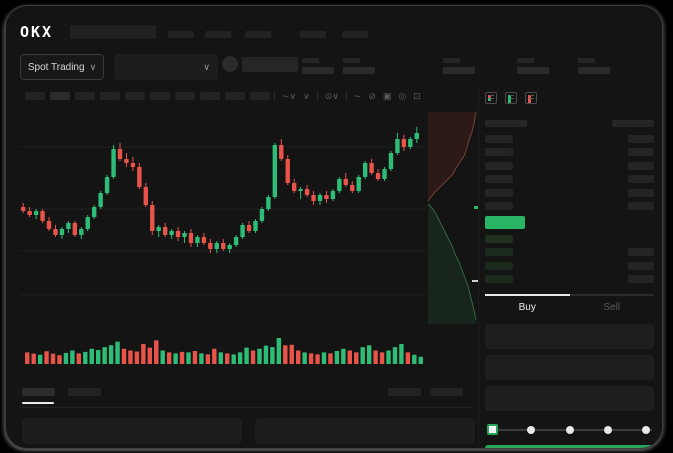  I want to click on compare-icon: ⊘, so click(372, 95).